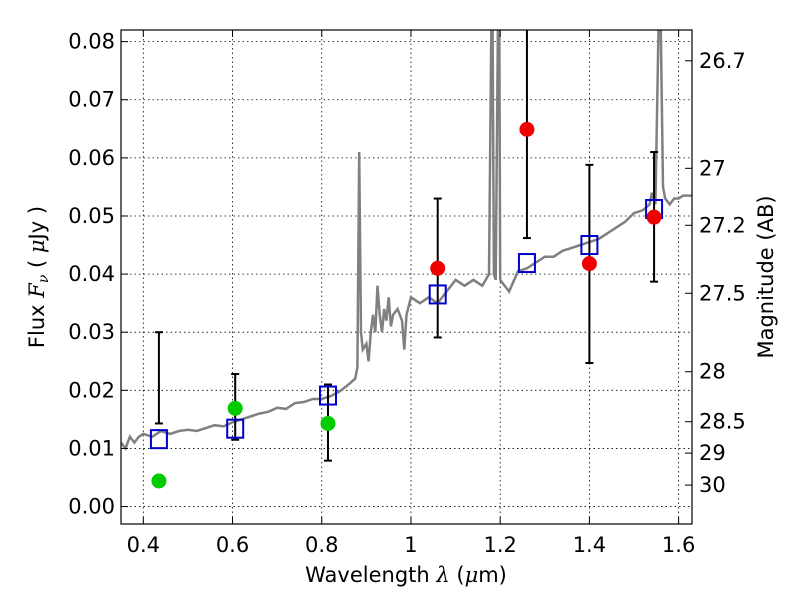  Describe the element at coordinates (38, 277) in the screenshot. I see `y-axis-label: Flux Fν ( μJy )` at that location.